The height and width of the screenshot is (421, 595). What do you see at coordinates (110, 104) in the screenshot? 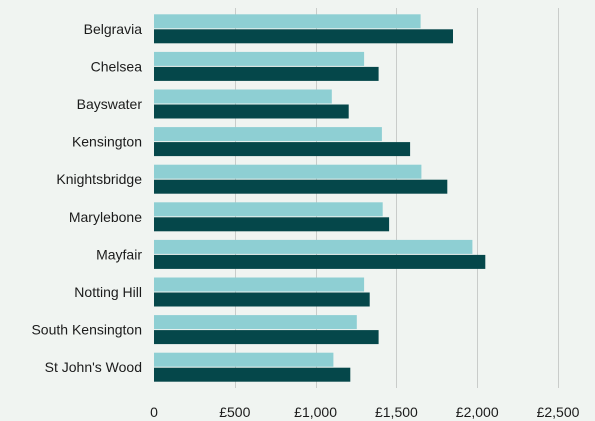
I see `category-label: Bayswater` at bounding box center [110, 104].